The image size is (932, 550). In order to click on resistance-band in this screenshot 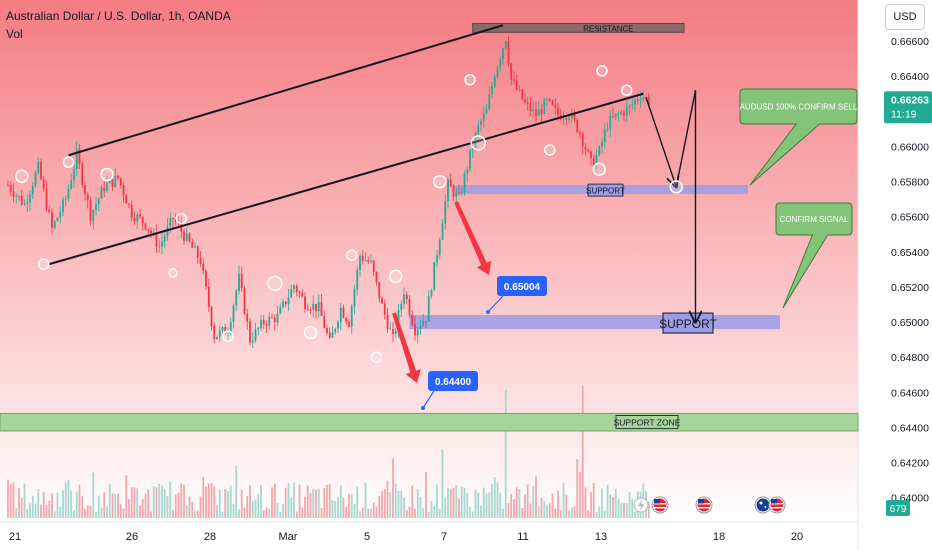, I will do `click(578, 28)`.